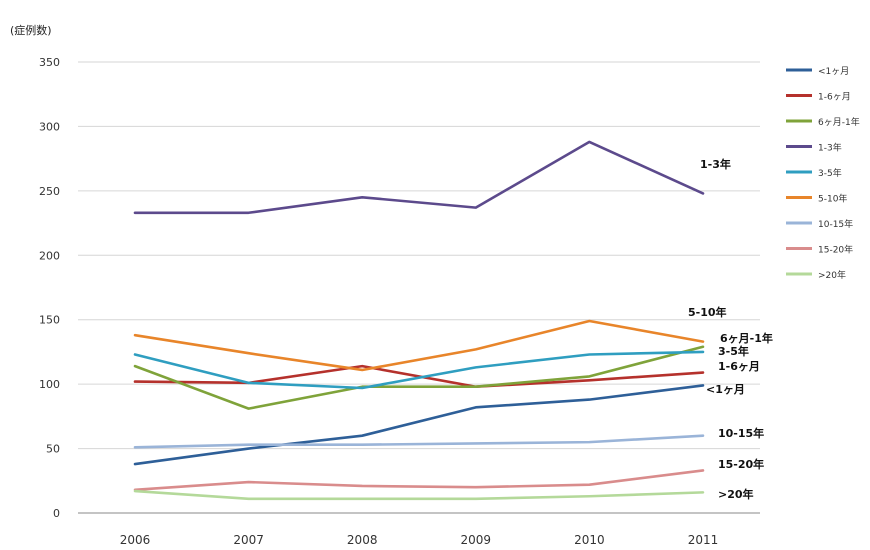  I want to click on y-tick-labels: 0 50 100 150 200 250 300 350, so click(49, 288).